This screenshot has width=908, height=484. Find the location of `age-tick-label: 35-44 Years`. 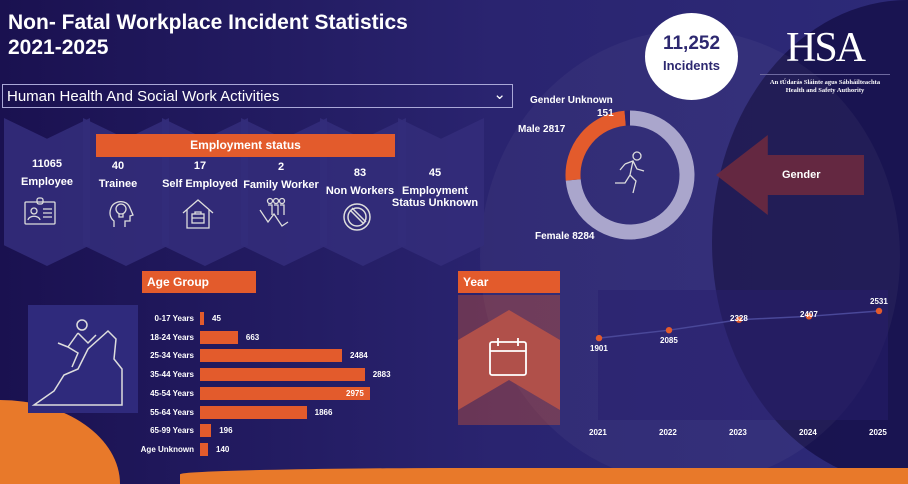

age-tick-label: 35-44 Years is located at coordinates (172, 375).